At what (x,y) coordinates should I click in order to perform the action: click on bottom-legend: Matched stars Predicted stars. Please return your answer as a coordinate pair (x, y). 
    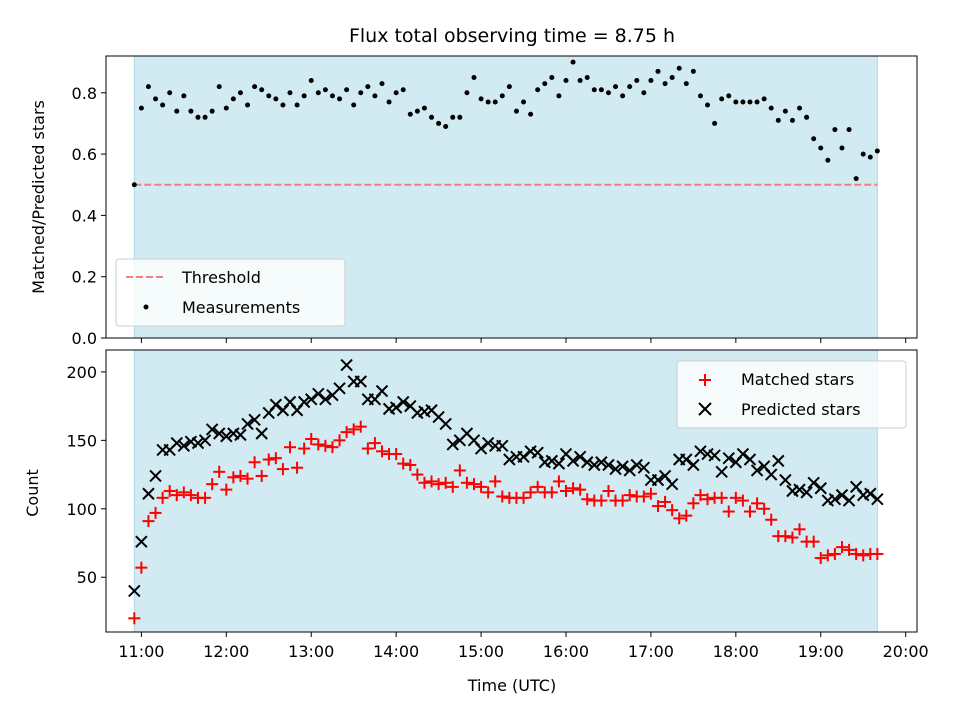
    Looking at the image, I should click on (791, 394).